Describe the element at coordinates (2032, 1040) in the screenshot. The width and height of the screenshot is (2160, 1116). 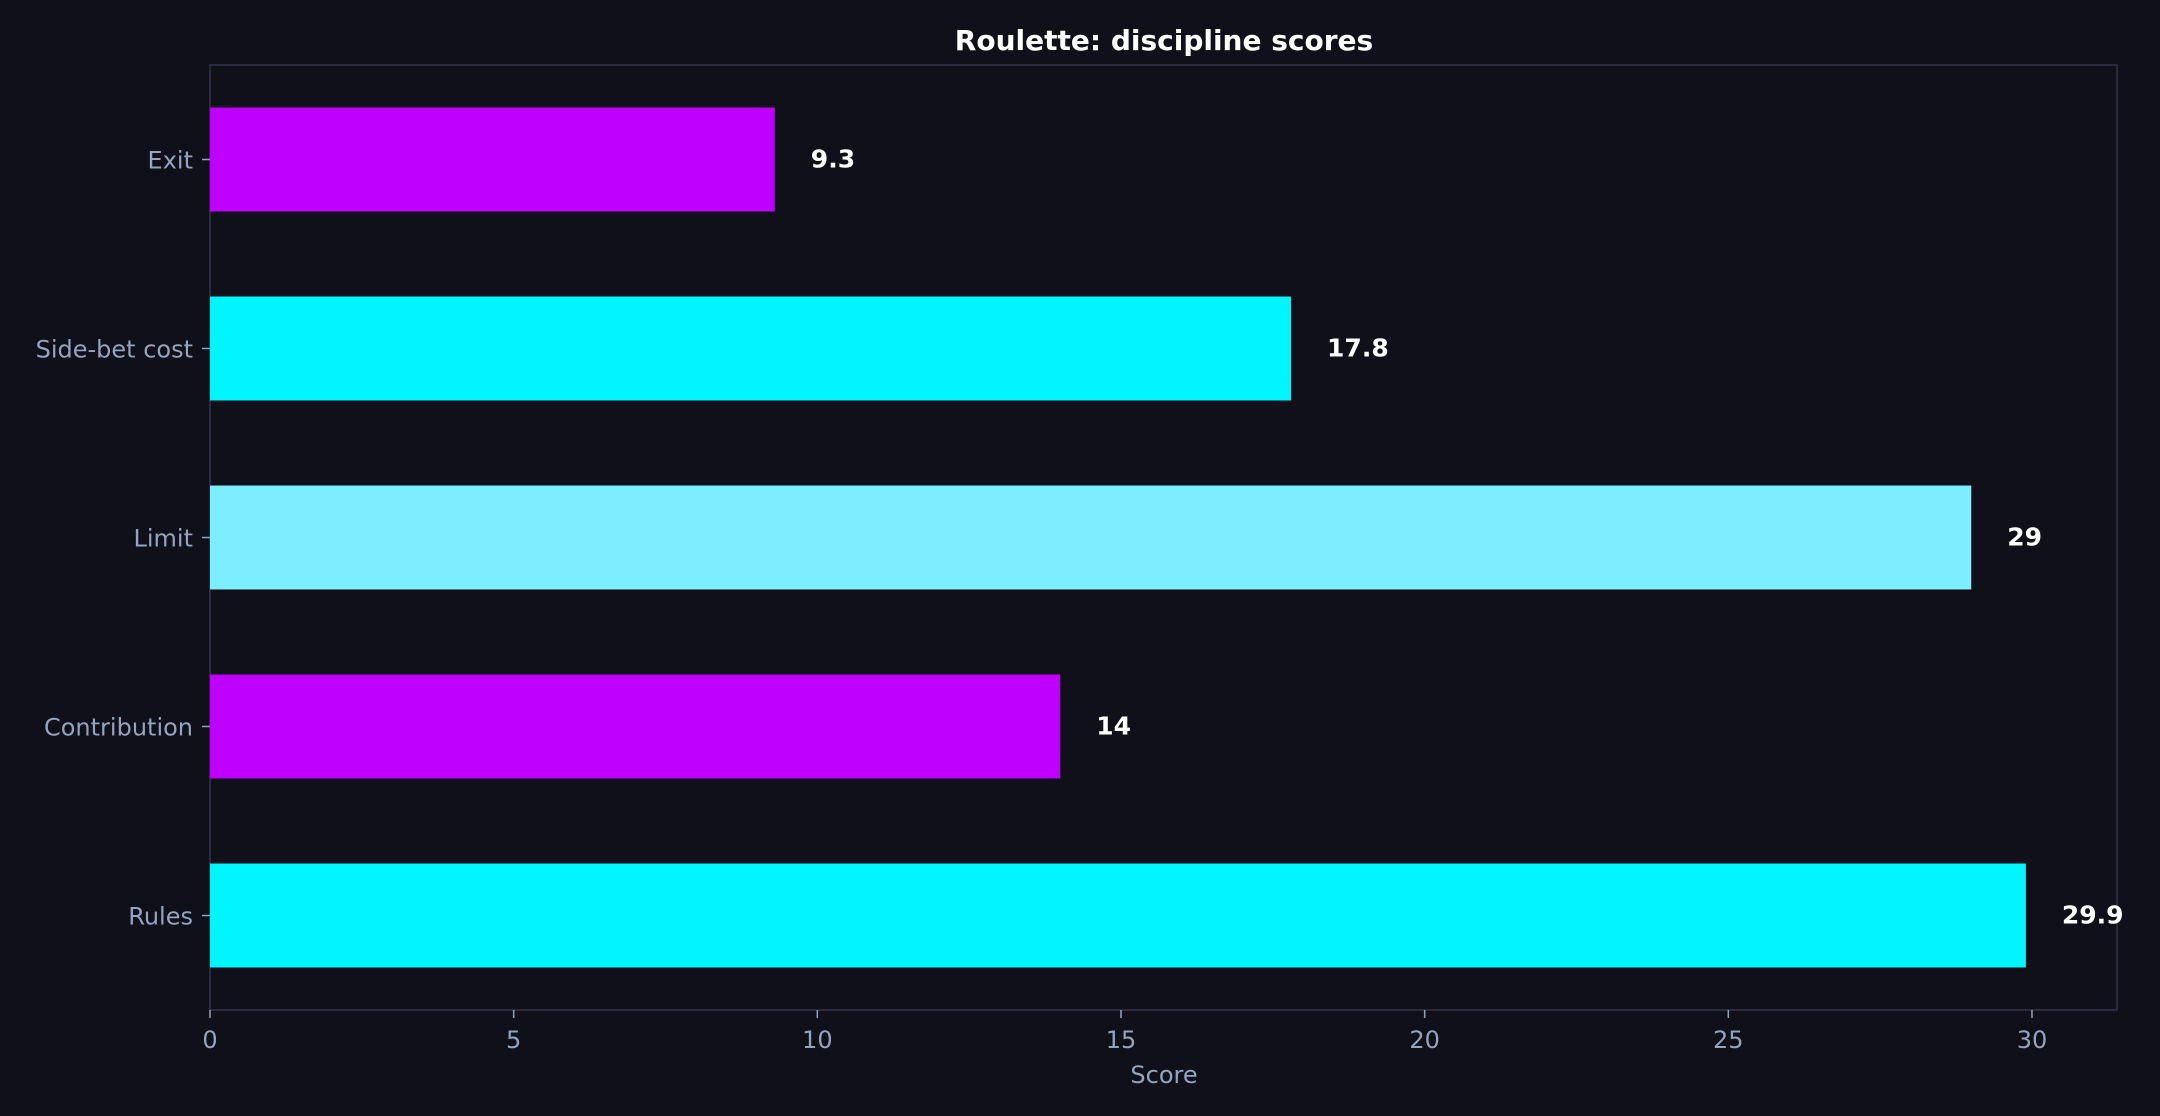
I see `x-tick-label: 30` at that location.